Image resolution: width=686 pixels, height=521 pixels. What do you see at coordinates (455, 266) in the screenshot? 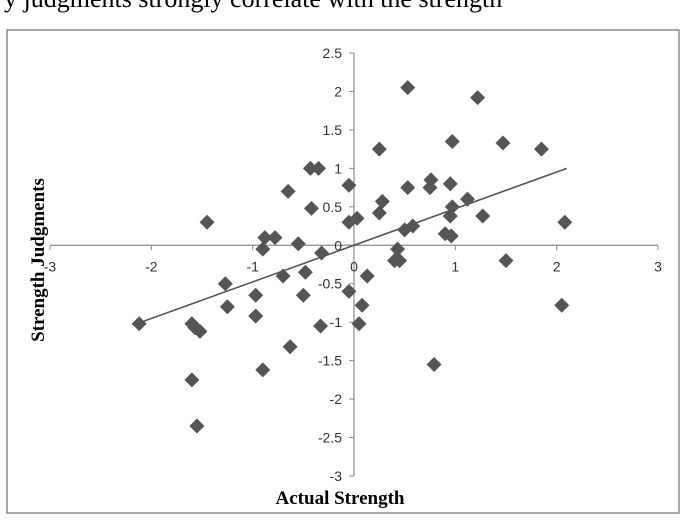
I see `x-tick-label: 1` at bounding box center [455, 266].